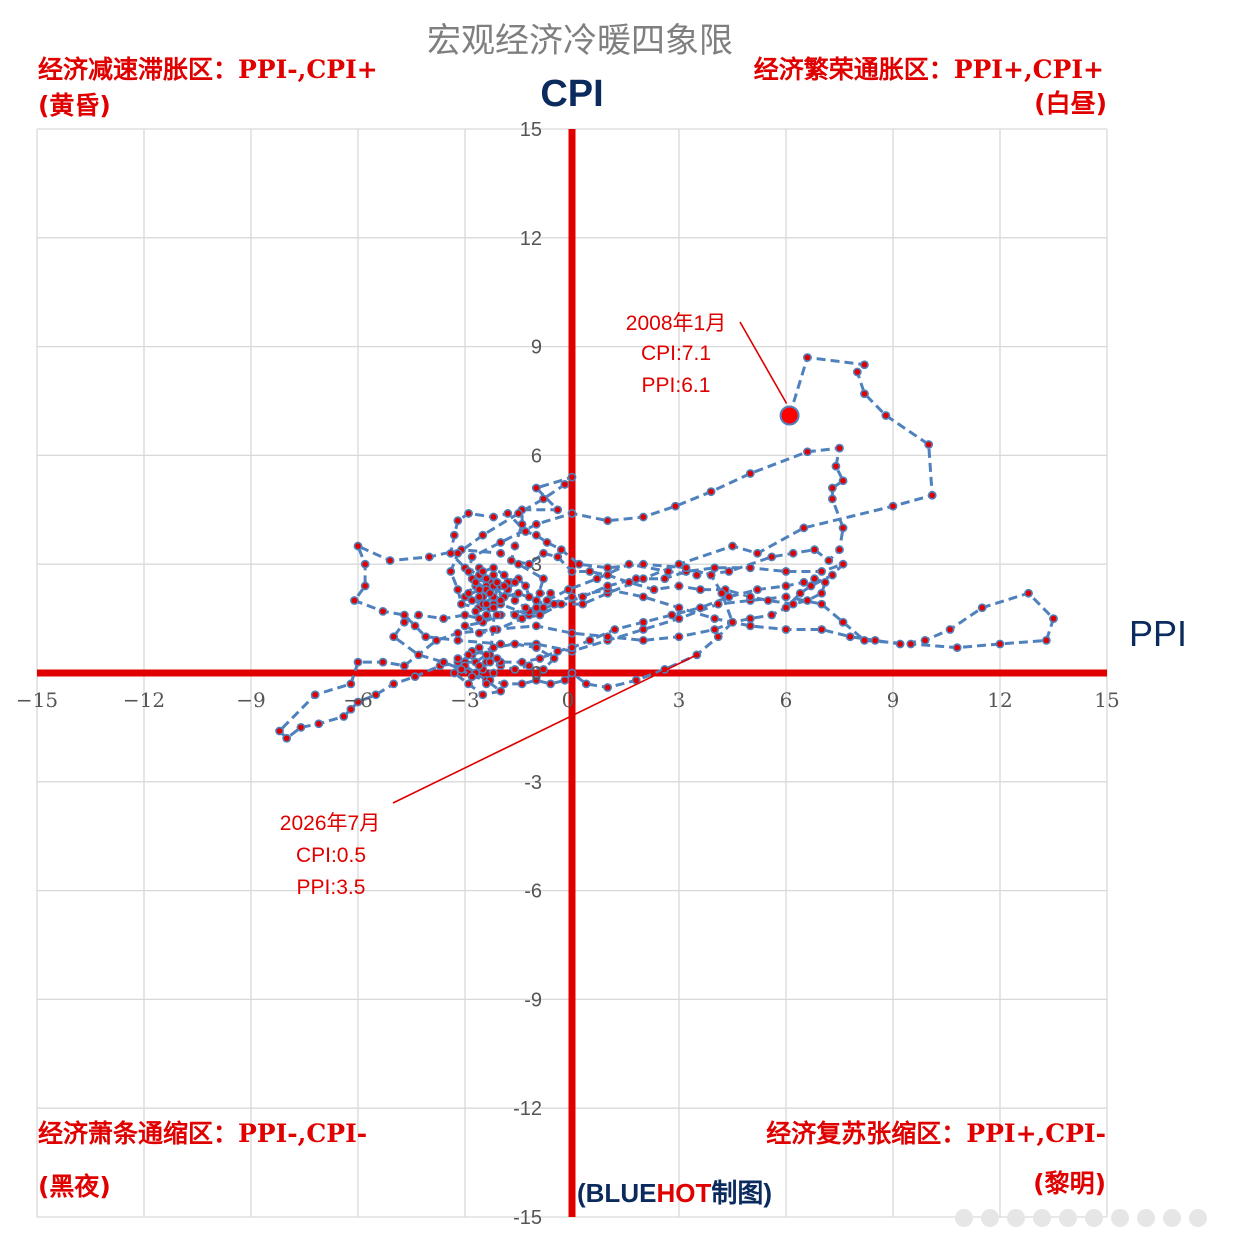 This screenshot has height=1243, width=1253. I want to click on annotation-text-2008: CPI:7.1, so click(676, 353).